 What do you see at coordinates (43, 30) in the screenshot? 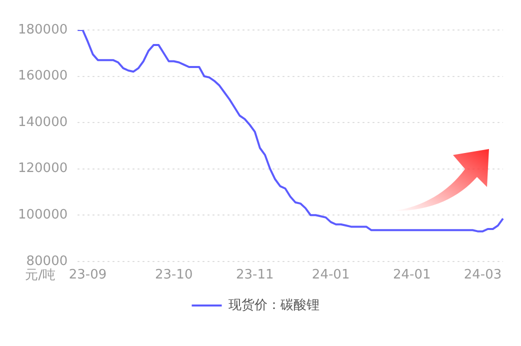
I see `y-tick-label: 180000` at bounding box center [43, 30].